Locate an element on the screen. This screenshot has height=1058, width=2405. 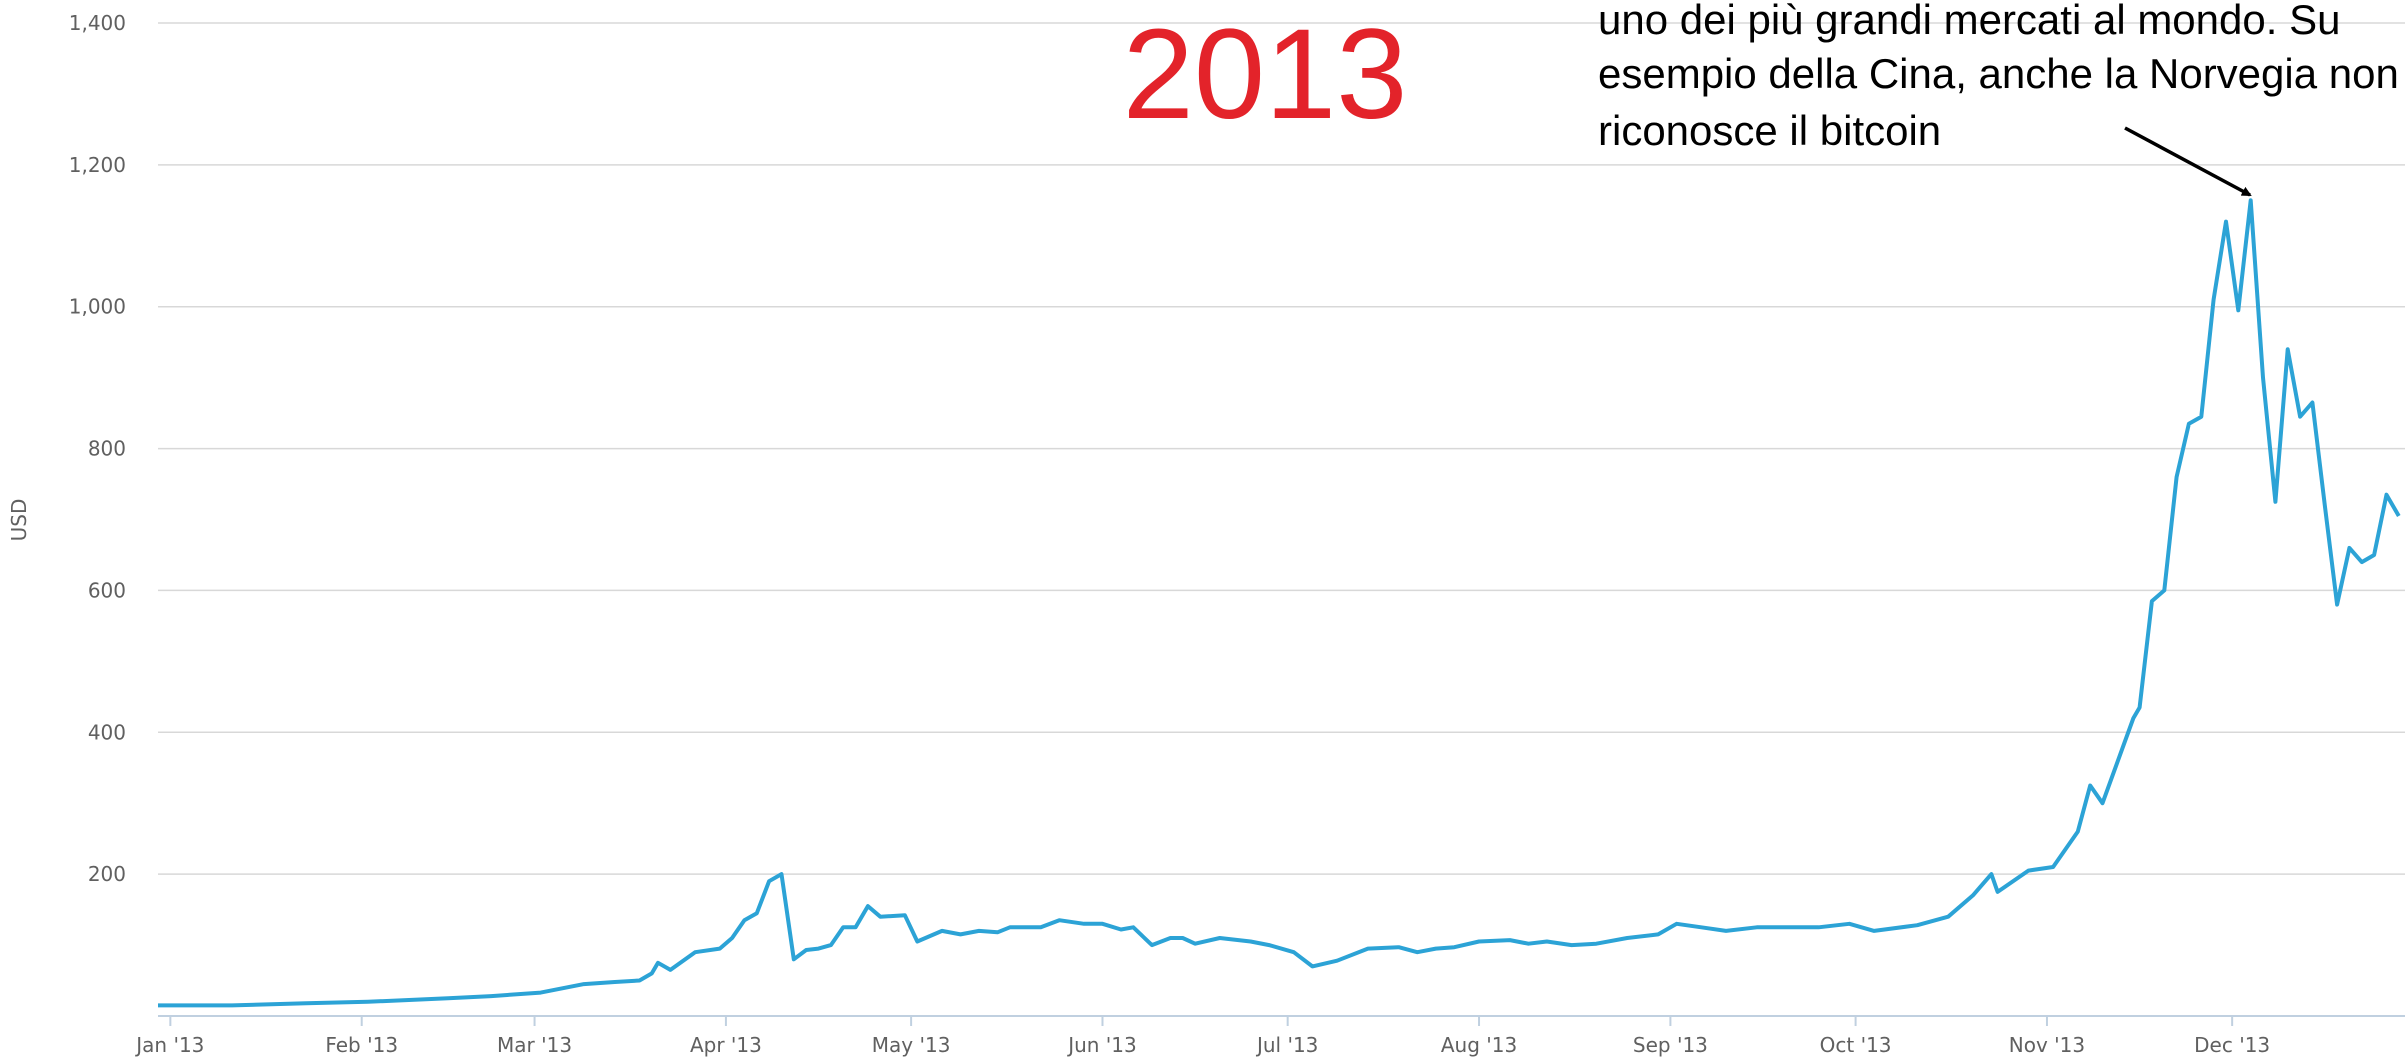
chart-title: 2013 is located at coordinates (1265, 74).